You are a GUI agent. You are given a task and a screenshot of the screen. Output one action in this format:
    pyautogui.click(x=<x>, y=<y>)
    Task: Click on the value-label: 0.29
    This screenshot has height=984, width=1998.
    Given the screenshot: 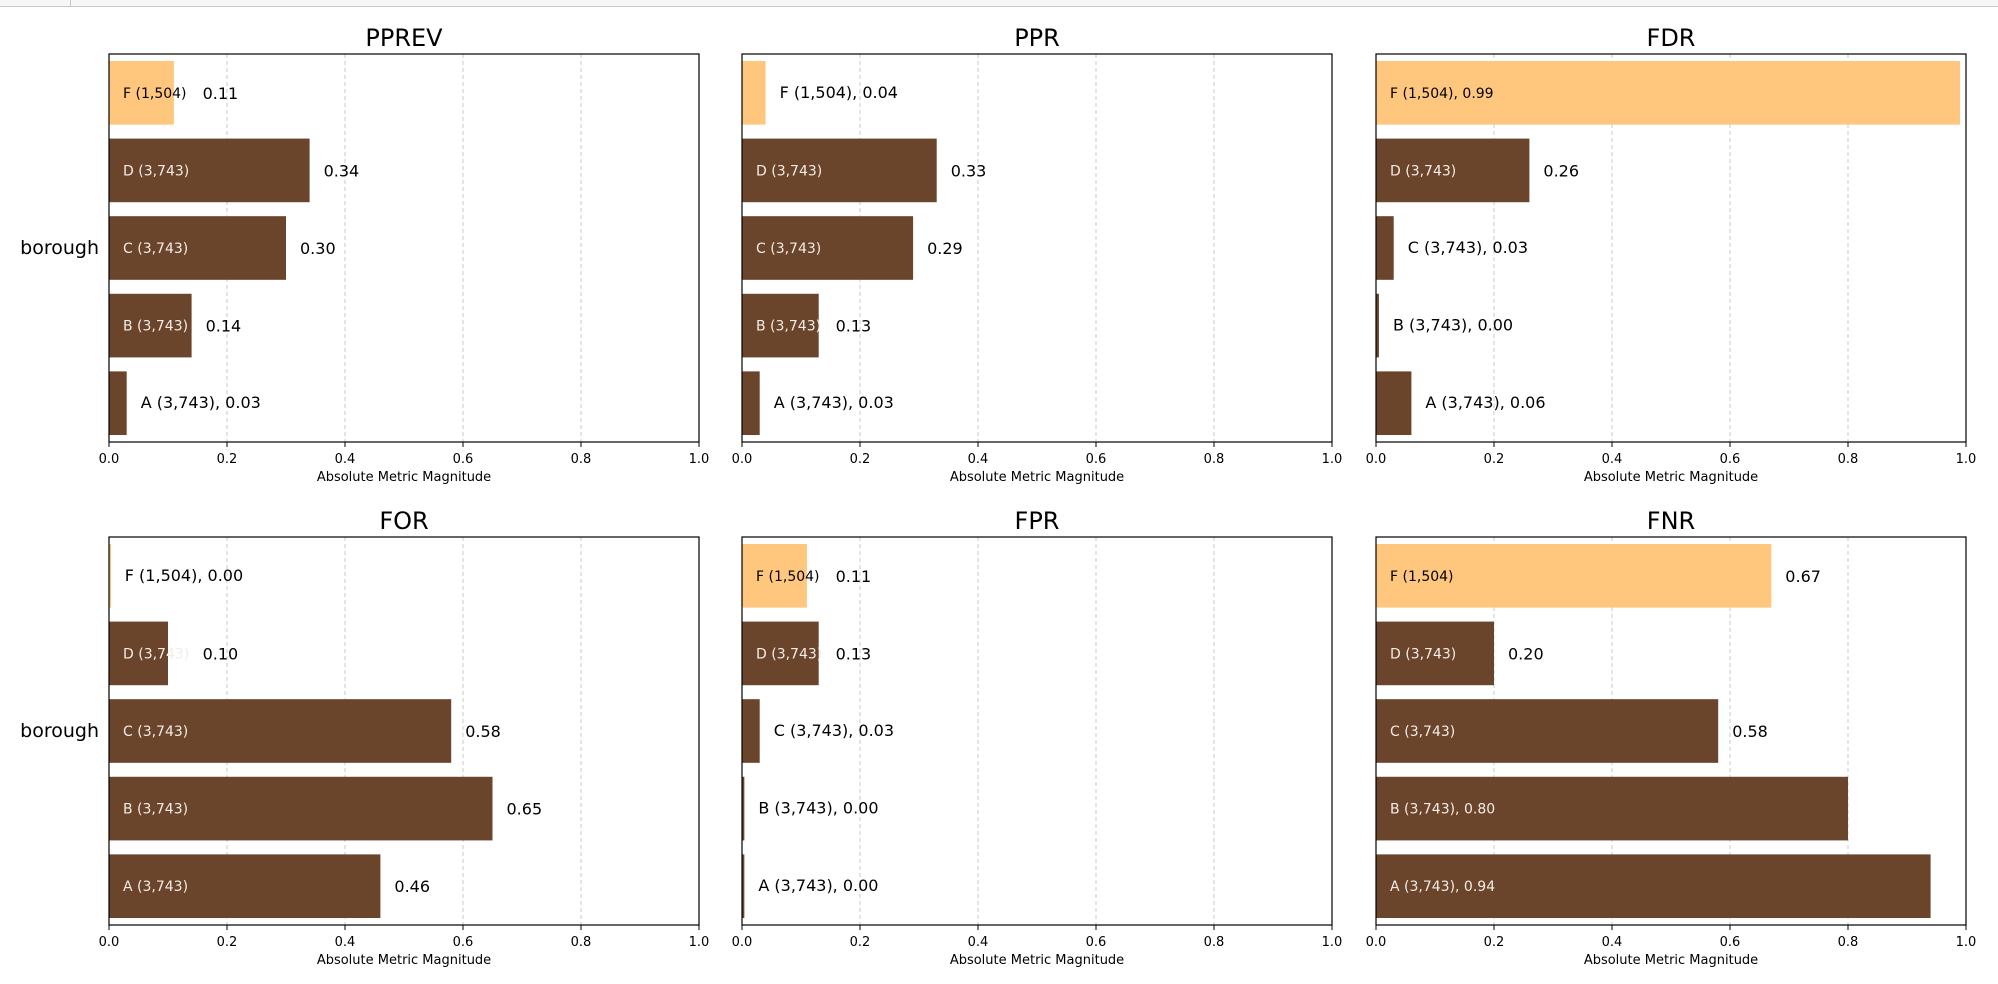 What is the action you would take?
    pyautogui.click(x=945, y=248)
    